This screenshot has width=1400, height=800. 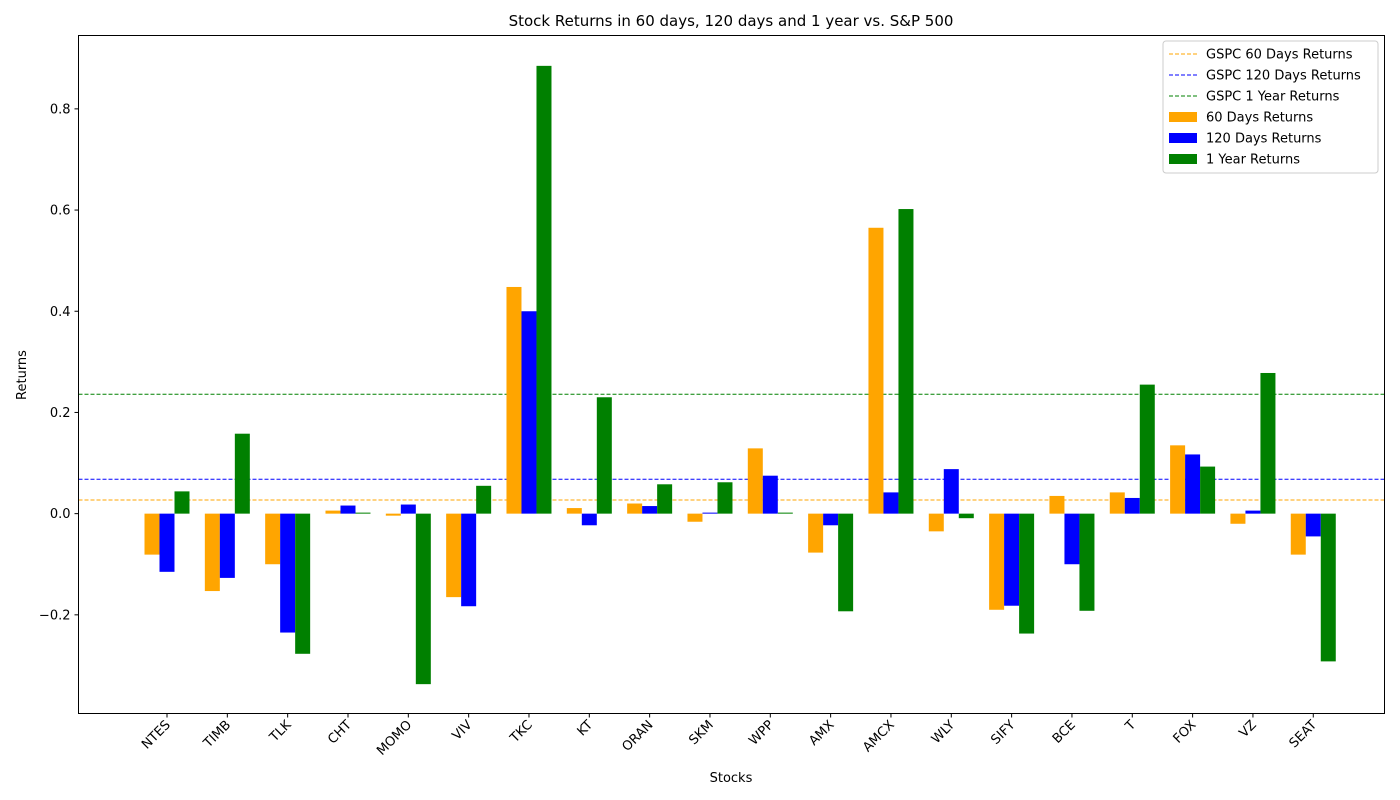 What do you see at coordinates (586, 729) in the screenshot?
I see `x-tick-label: KT` at bounding box center [586, 729].